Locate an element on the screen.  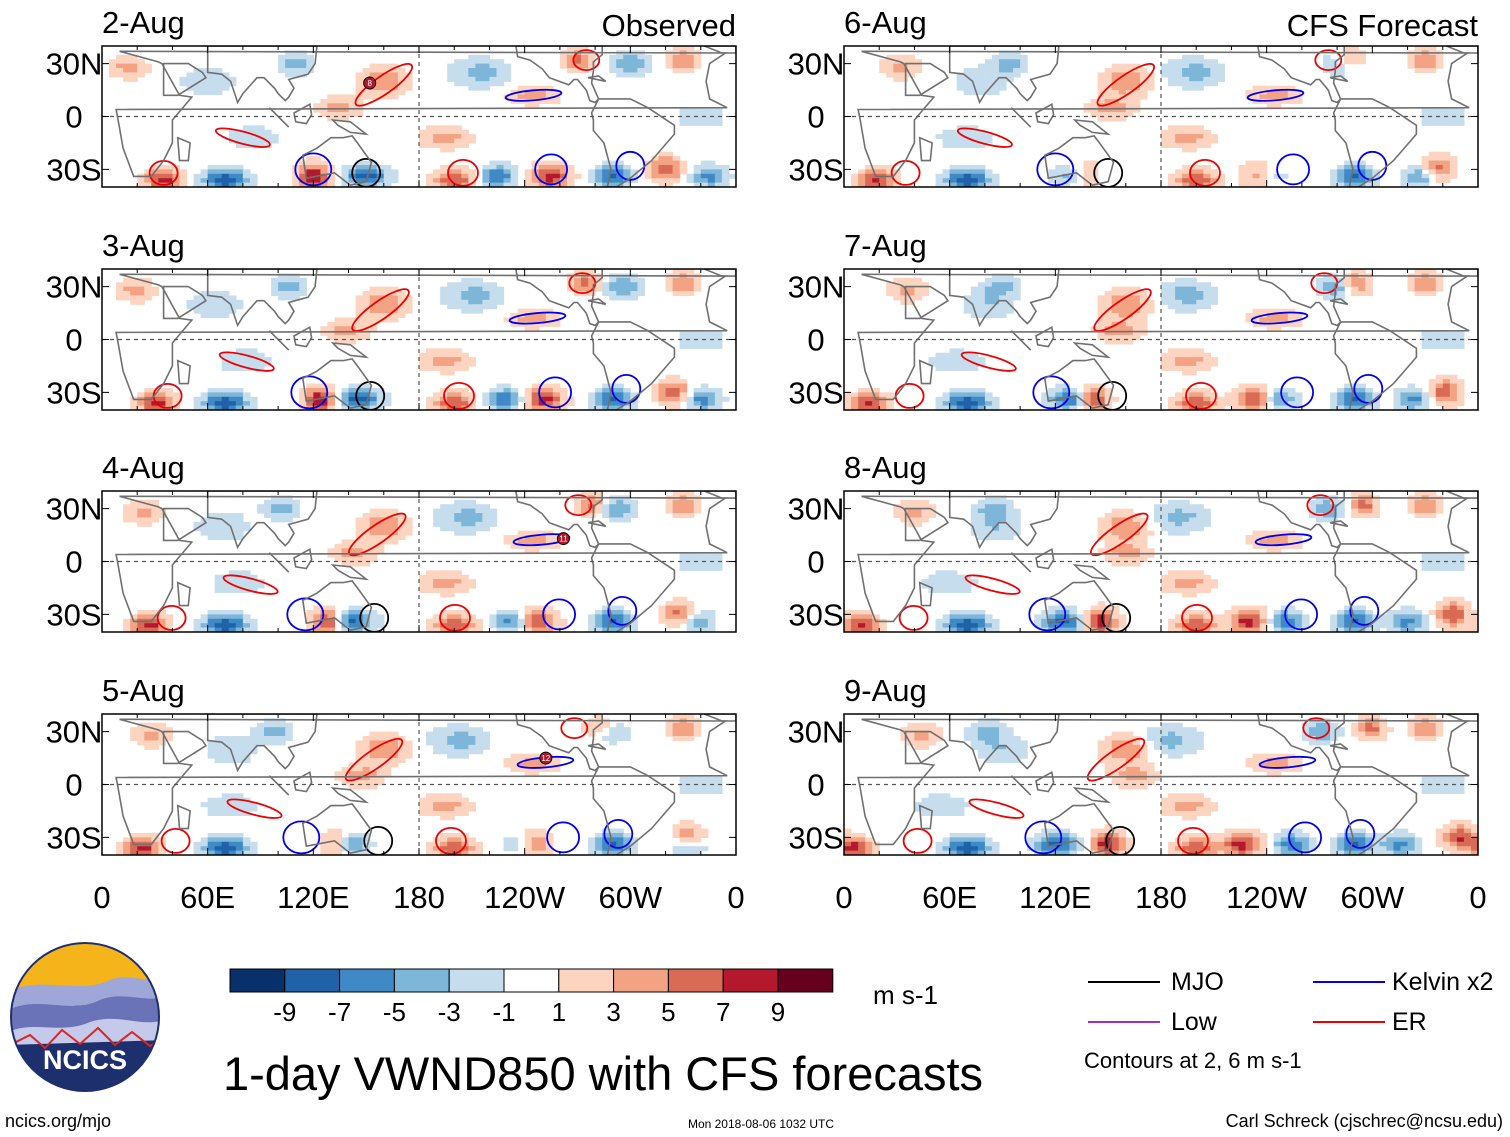
storm-marker-label: 8 is located at coordinates (369, 83).